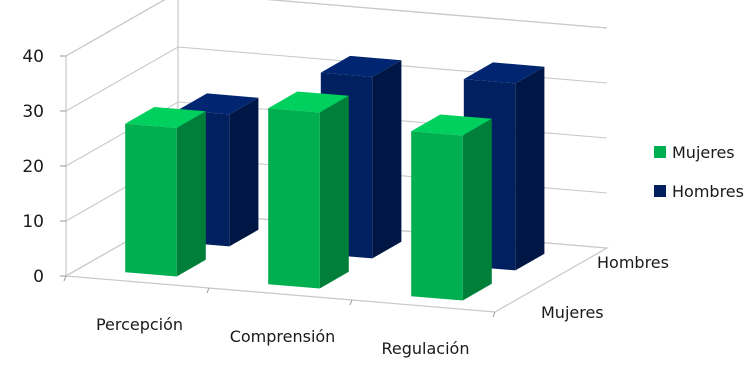 Image resolution: width=755 pixels, height=365 pixels. Describe the element at coordinates (33, 112) in the screenshot. I see `y-tick-label: 30` at that location.